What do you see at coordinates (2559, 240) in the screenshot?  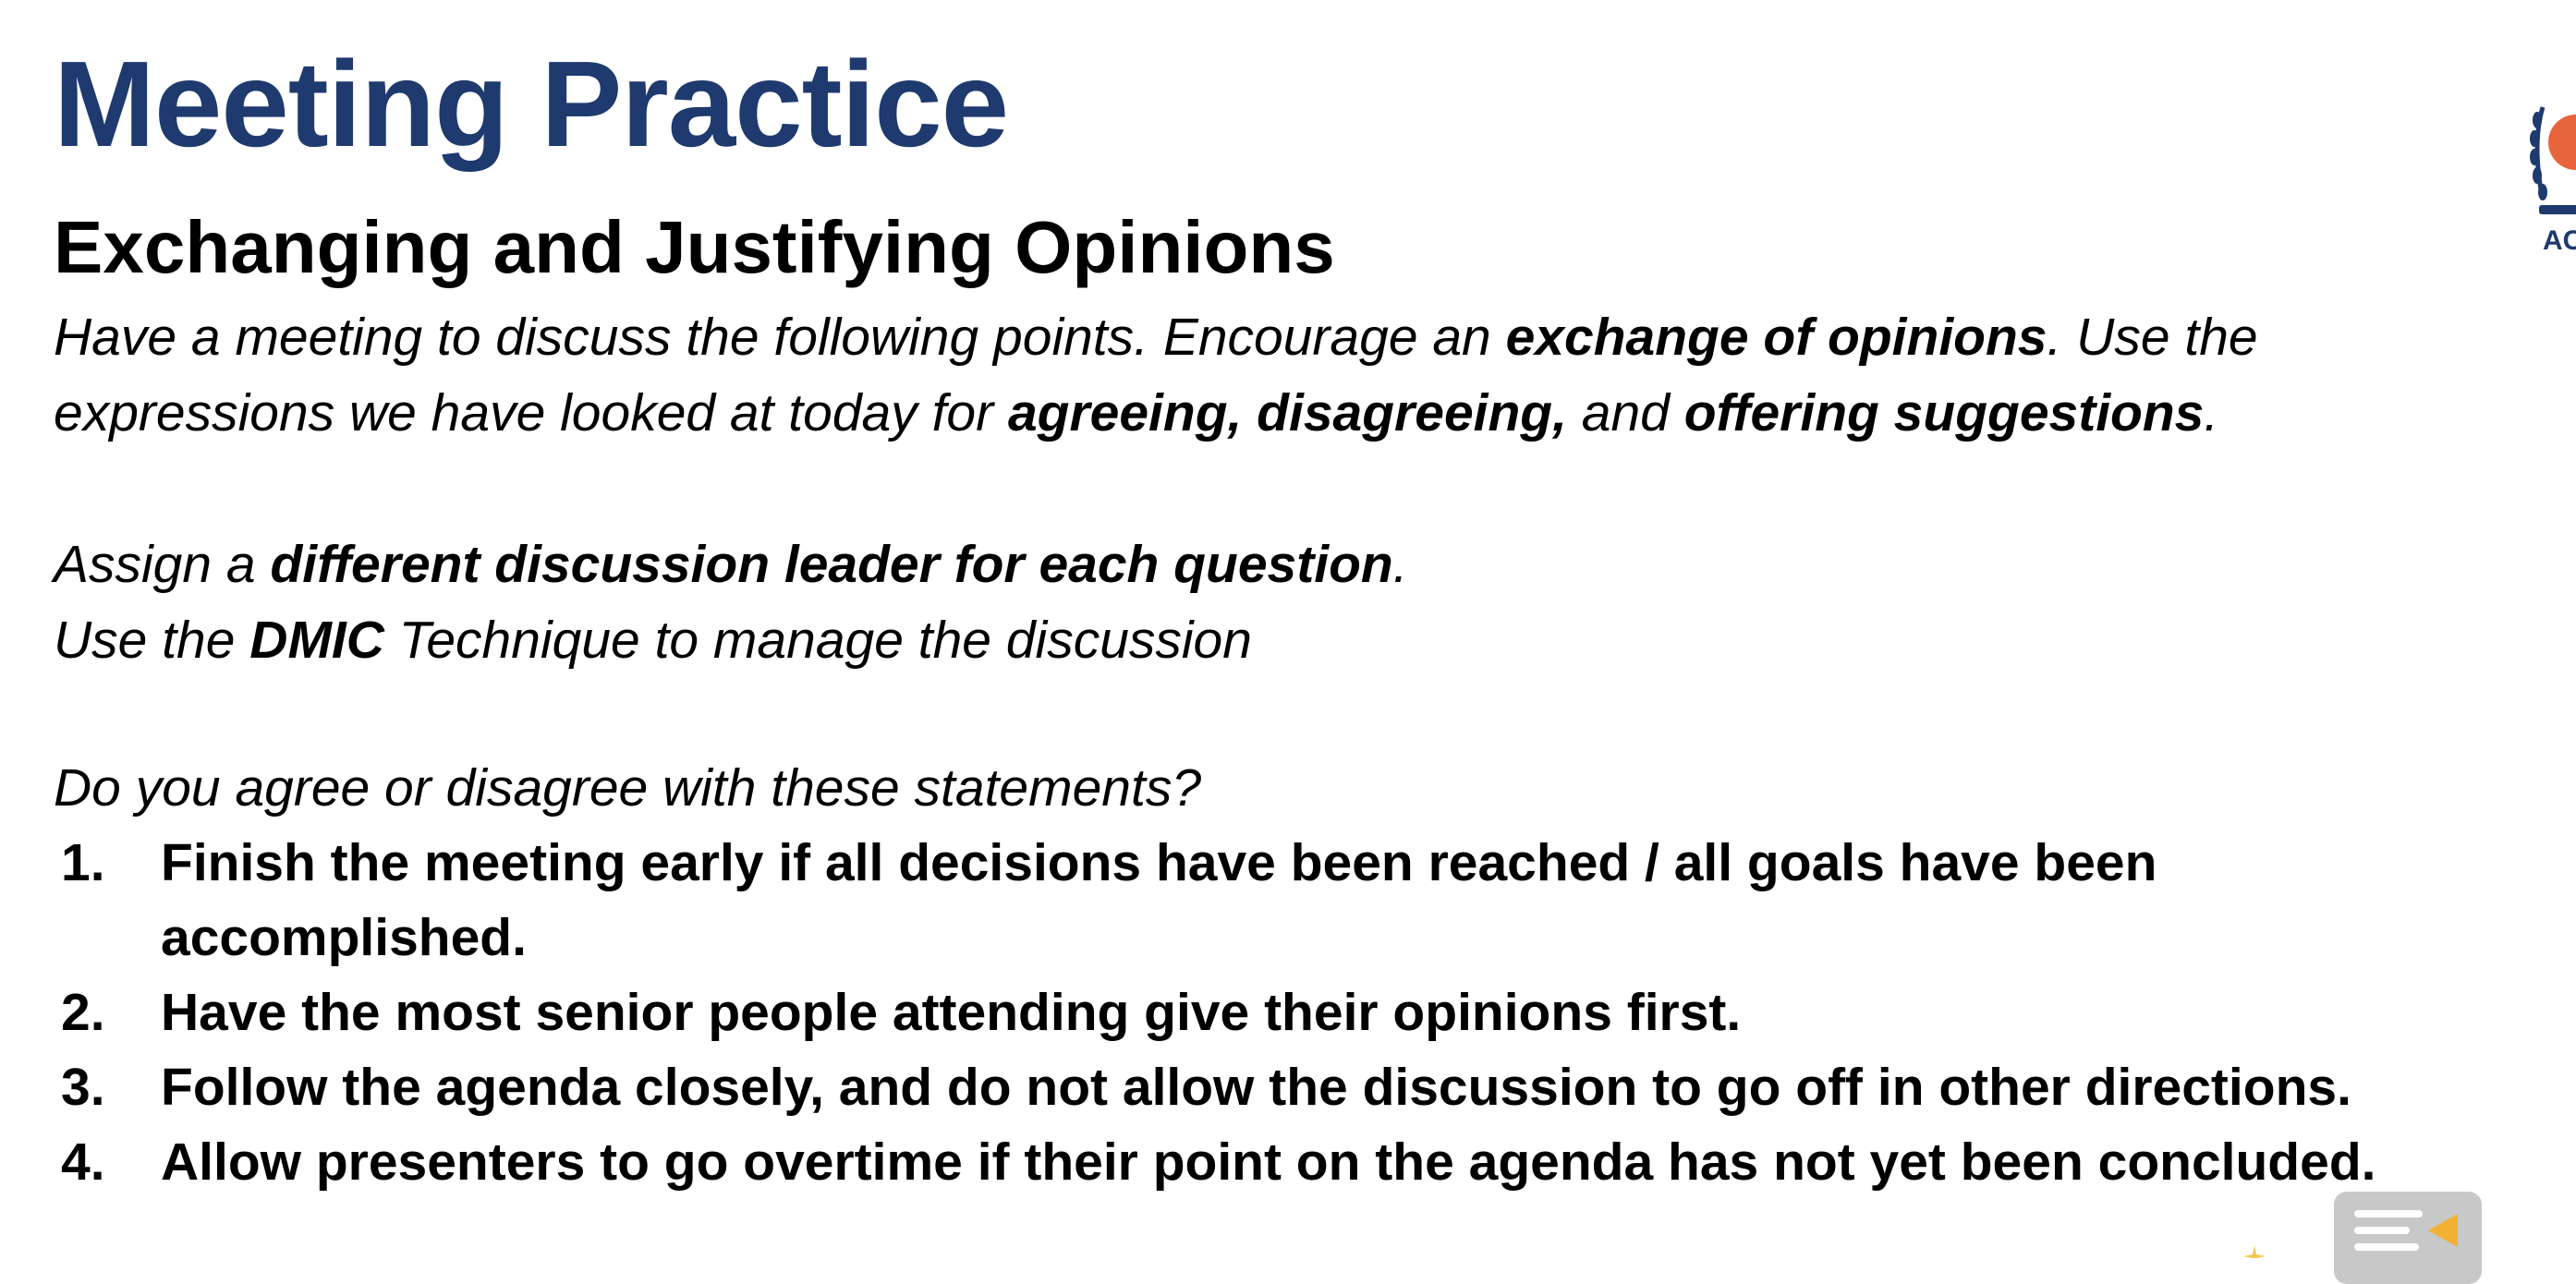 I see `logo-text: AC` at bounding box center [2559, 240].